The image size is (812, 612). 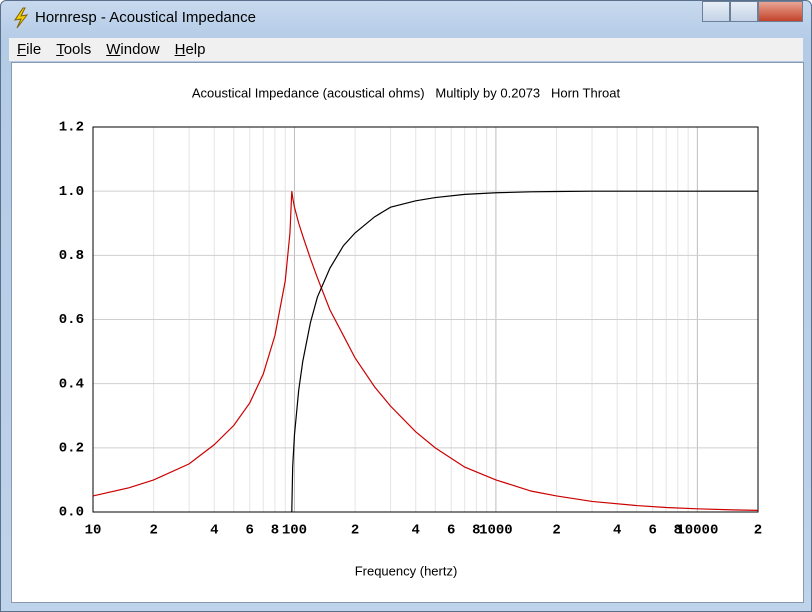 What do you see at coordinates (780, 11) in the screenshot?
I see `close-button` at bounding box center [780, 11].